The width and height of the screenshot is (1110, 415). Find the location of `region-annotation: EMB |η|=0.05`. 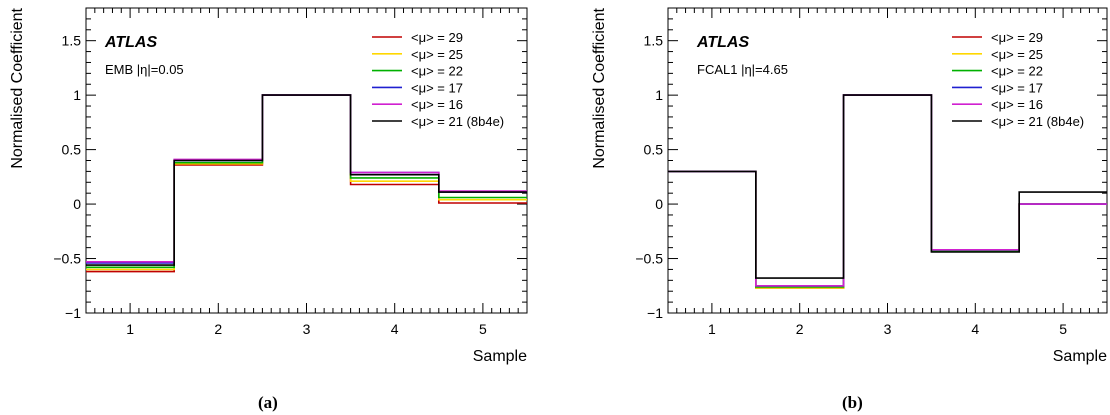

region-annotation: EMB |η|=0.05 is located at coordinates (144, 69).